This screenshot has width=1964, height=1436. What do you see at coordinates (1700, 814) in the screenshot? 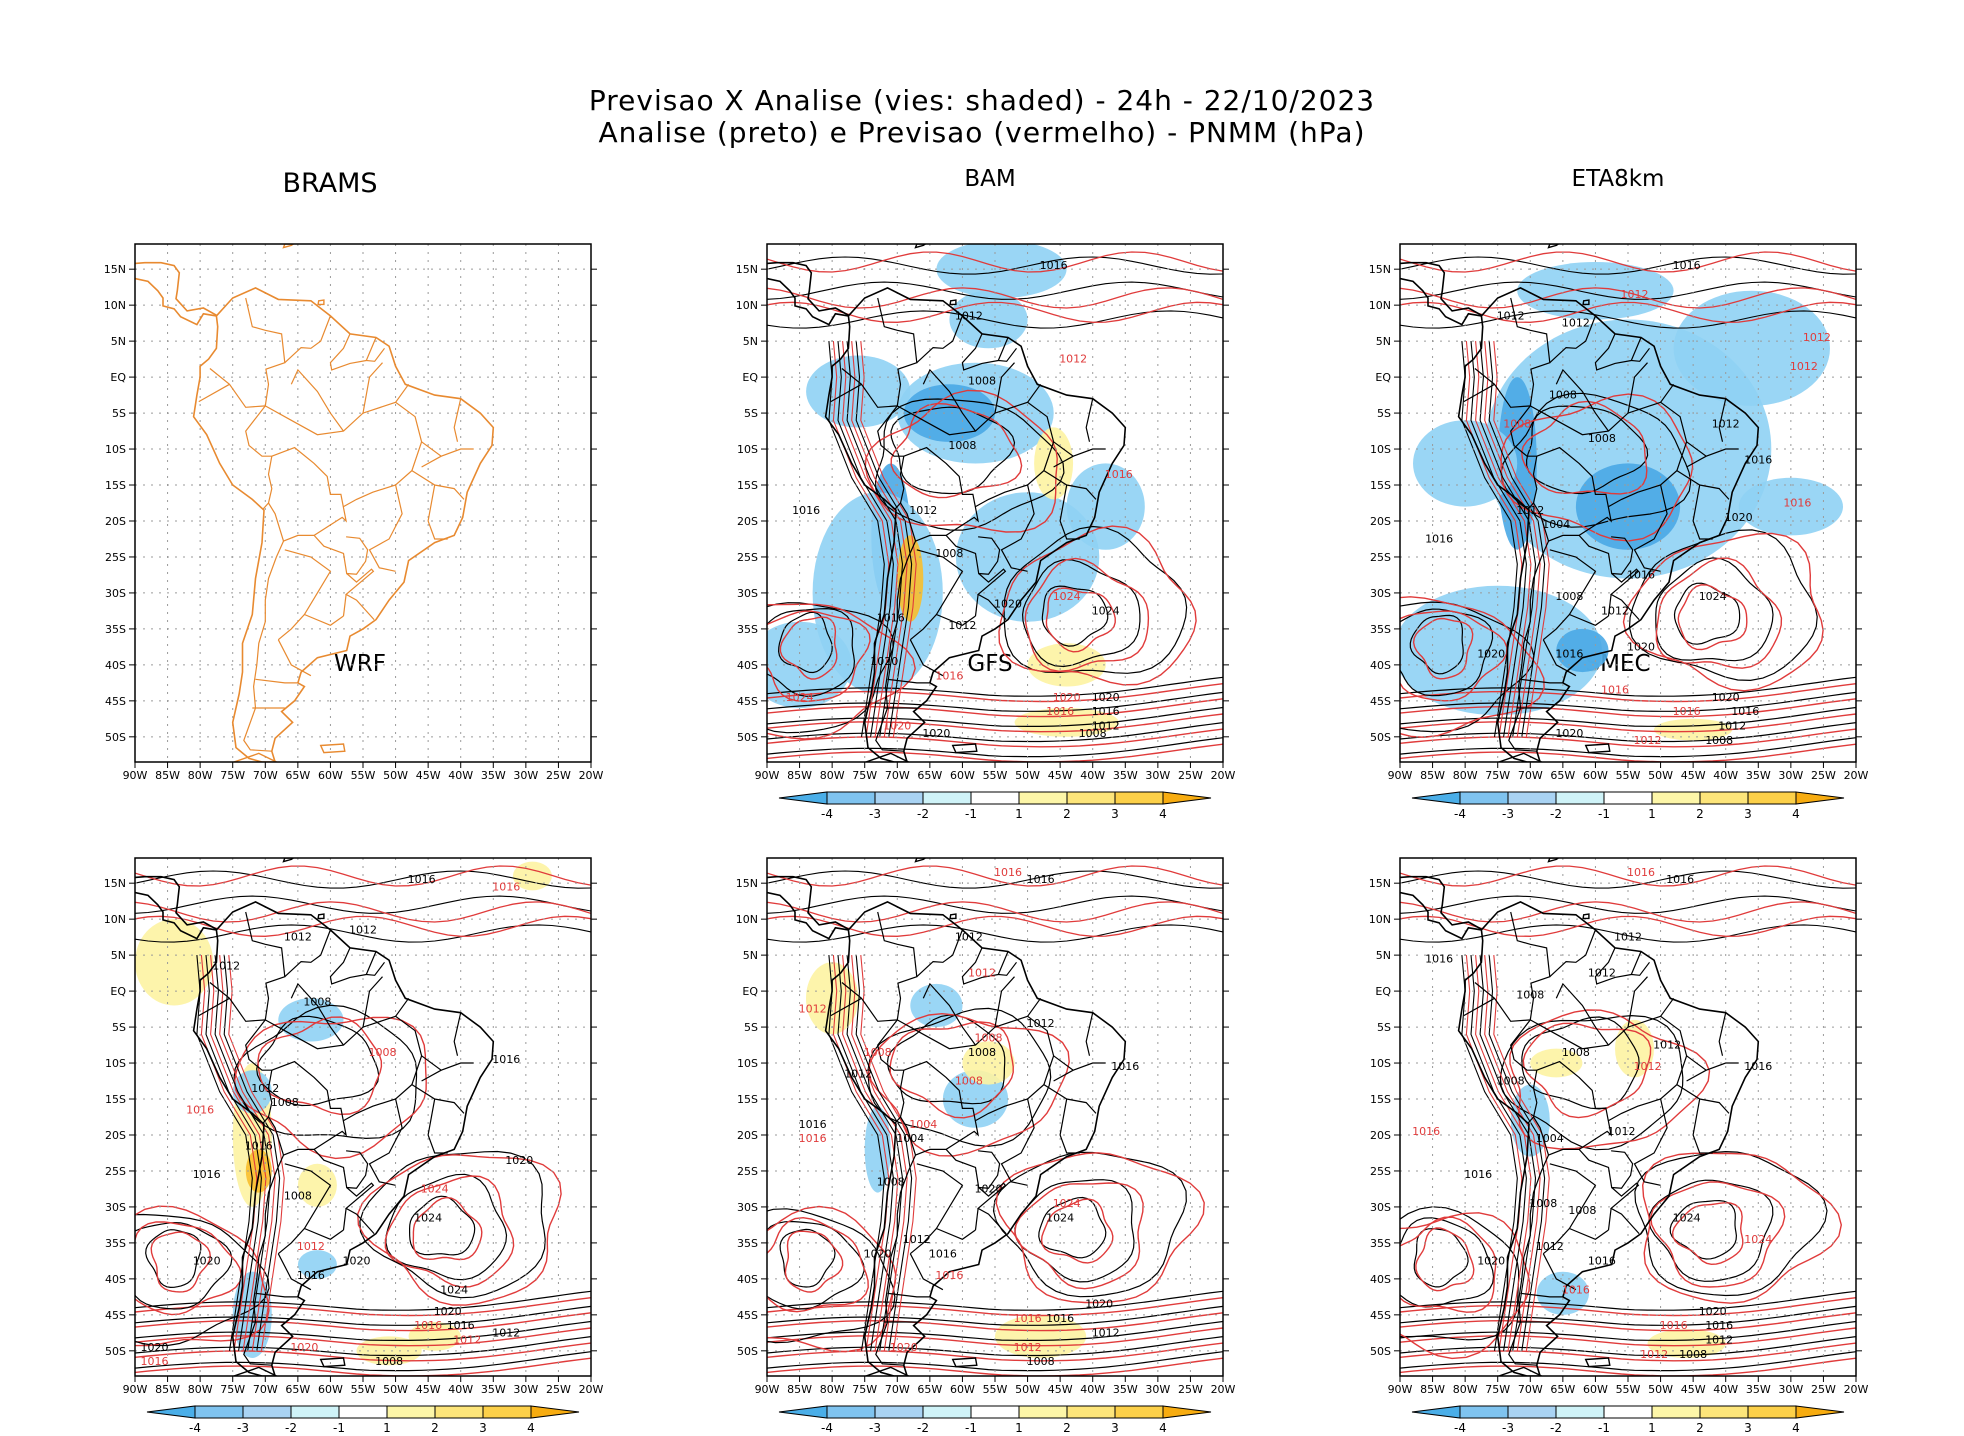
I see `colorbar-tick-label: 2` at bounding box center [1700, 814].